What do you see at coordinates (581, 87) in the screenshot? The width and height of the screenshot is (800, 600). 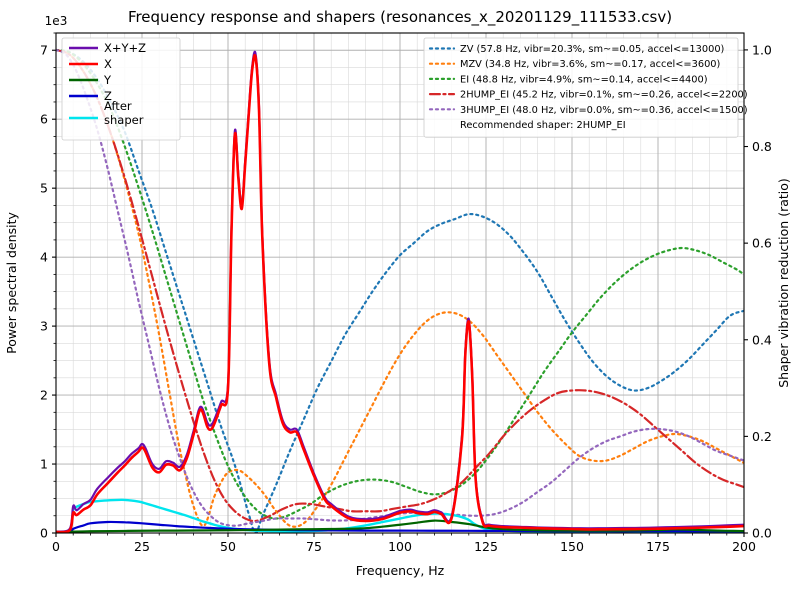 I see `shaper-legend-box` at bounding box center [581, 87].